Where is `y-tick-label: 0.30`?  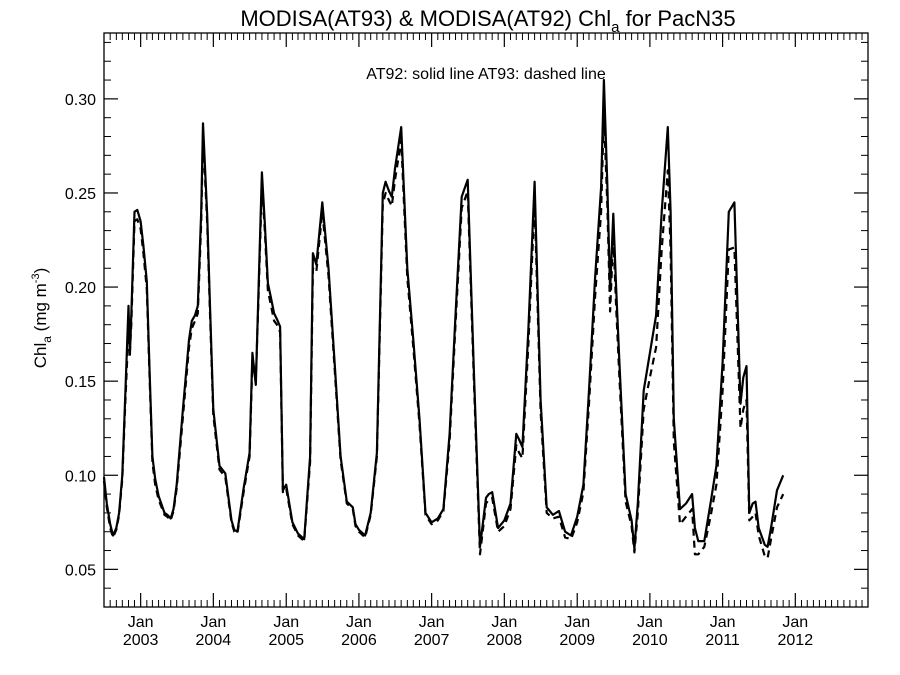
y-tick-label: 0.30 is located at coordinates (80, 100).